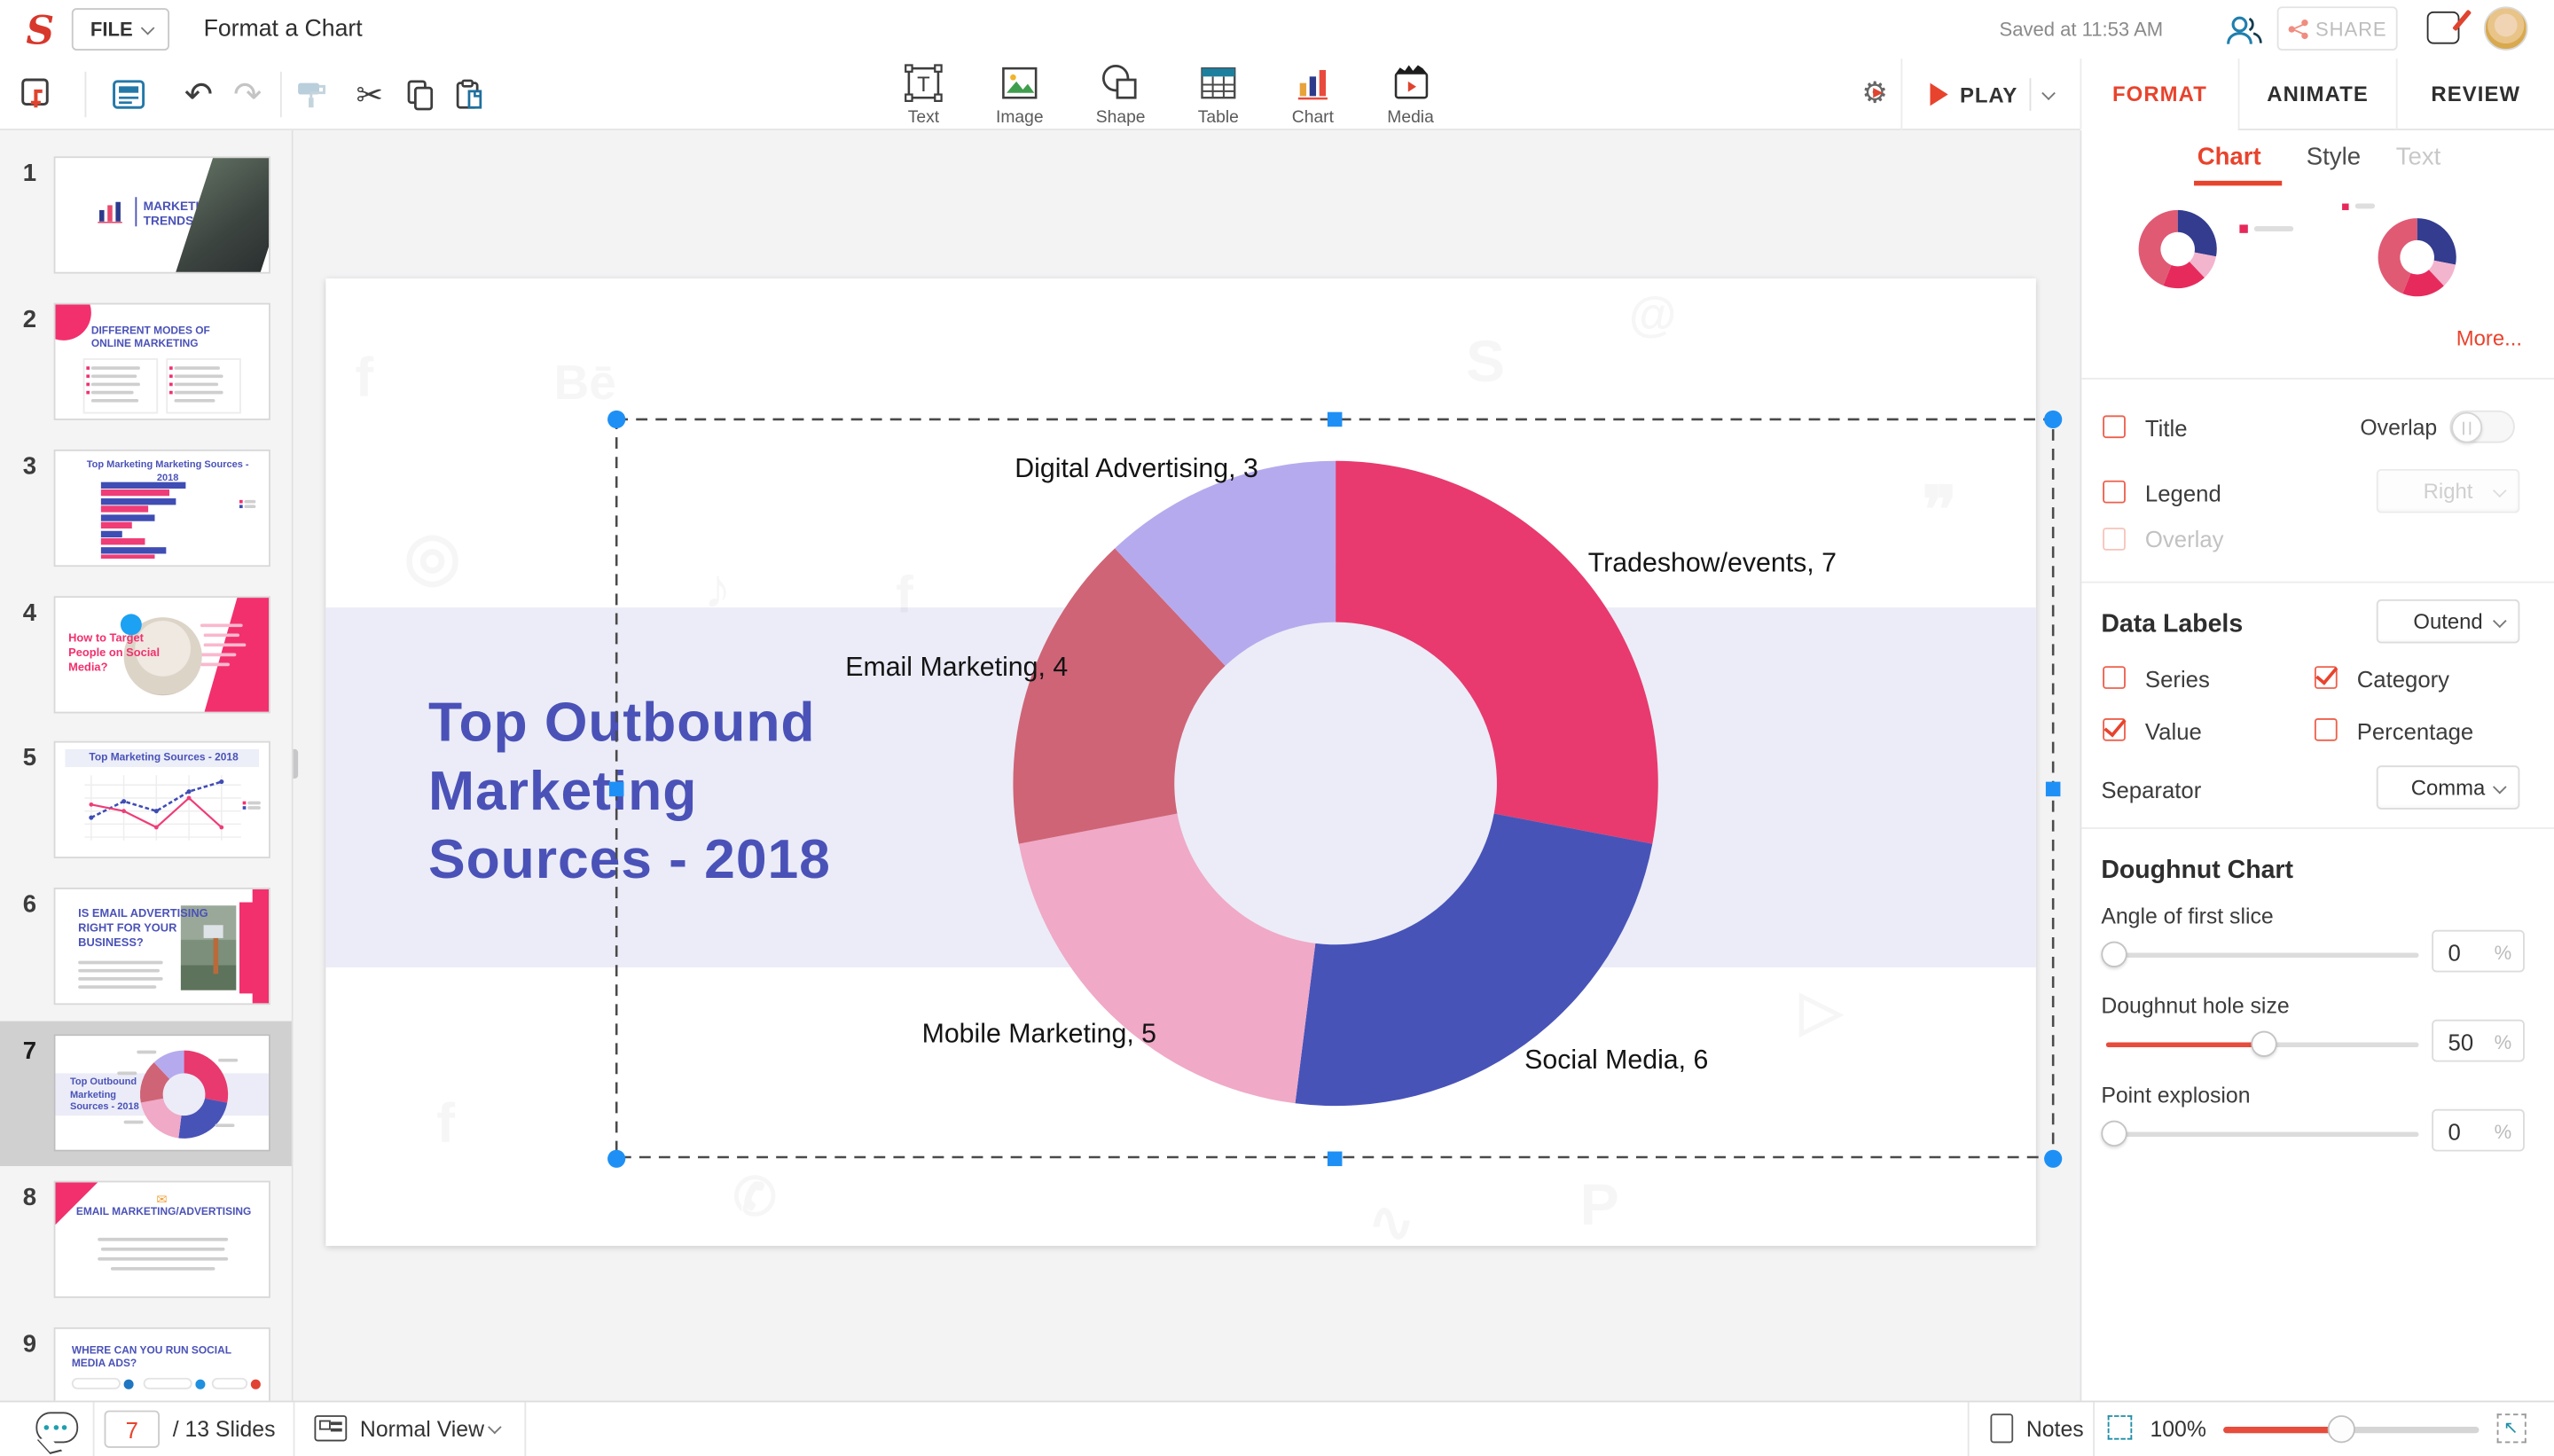 The height and width of the screenshot is (1456, 2554). Describe the element at coordinates (2176, 1095) in the screenshot. I see `point-explosion-label: Point explosion` at that location.